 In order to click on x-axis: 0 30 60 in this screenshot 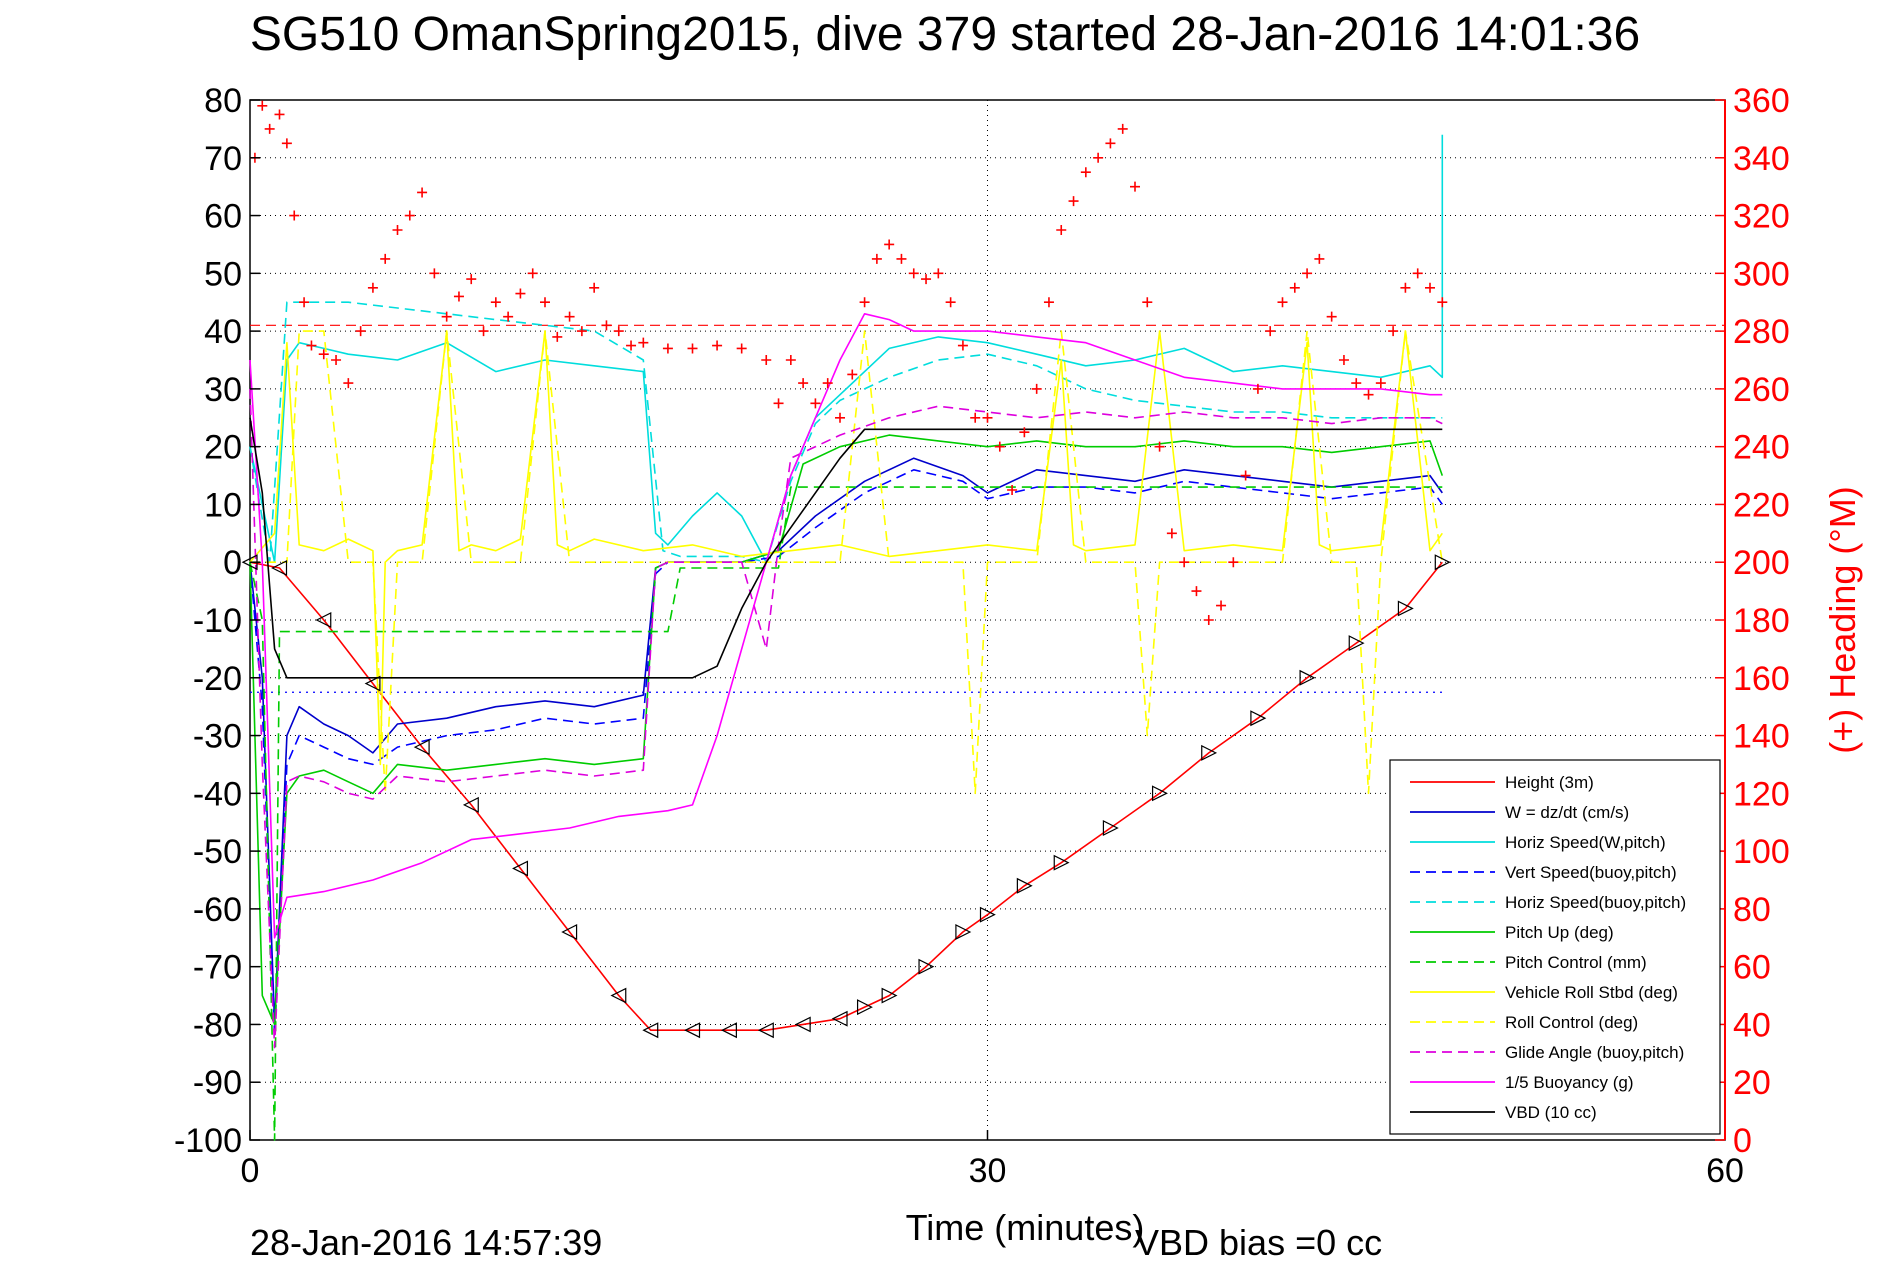, I will do `click(992, 1160)`.